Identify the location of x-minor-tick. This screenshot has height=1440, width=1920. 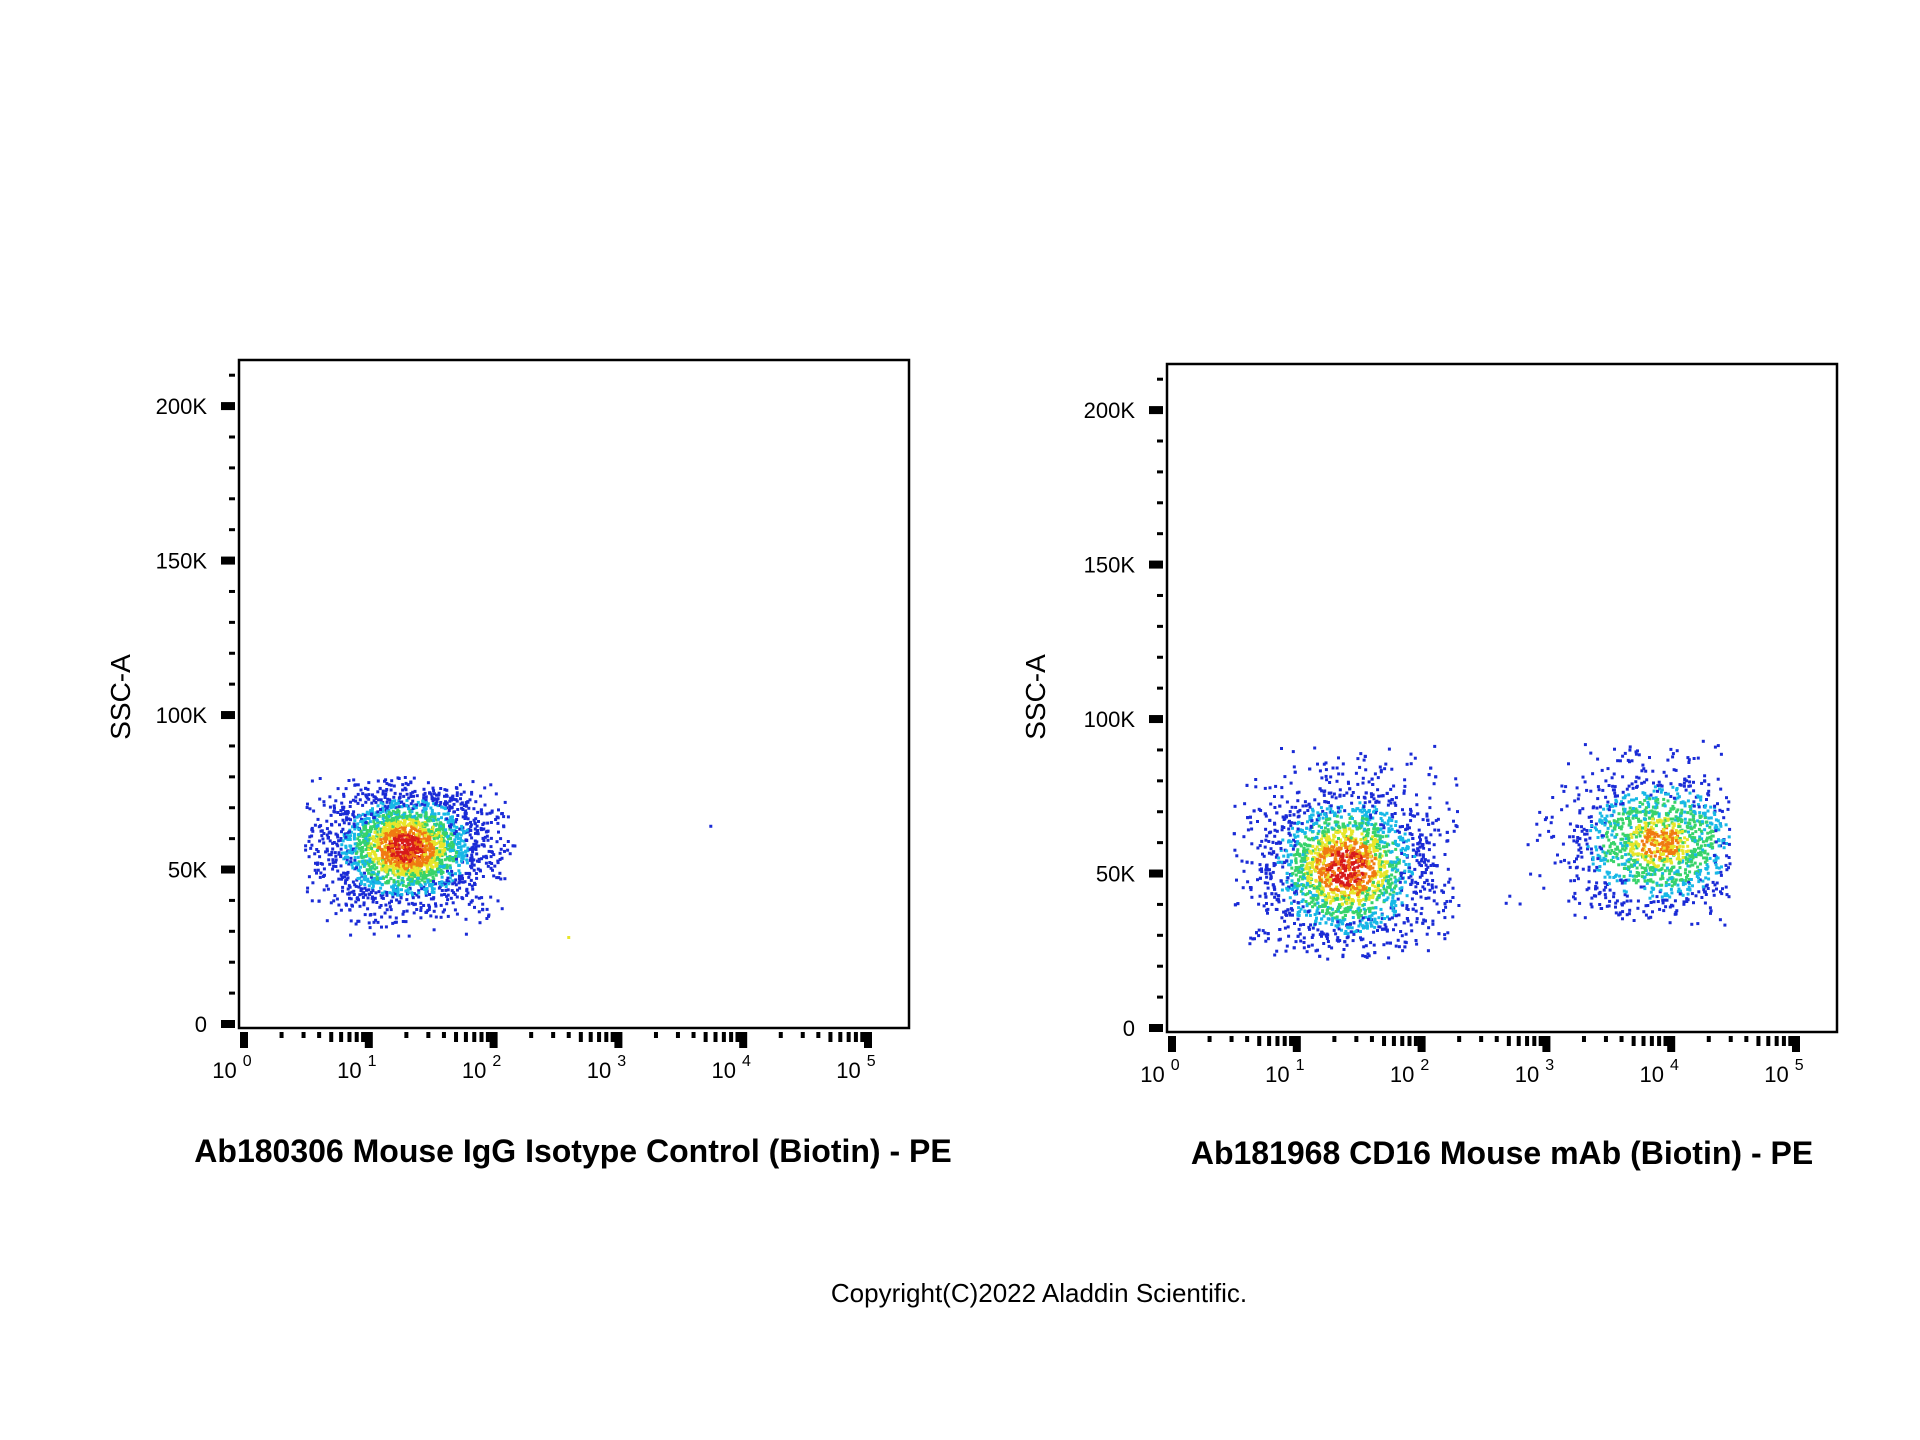
(303, 1035).